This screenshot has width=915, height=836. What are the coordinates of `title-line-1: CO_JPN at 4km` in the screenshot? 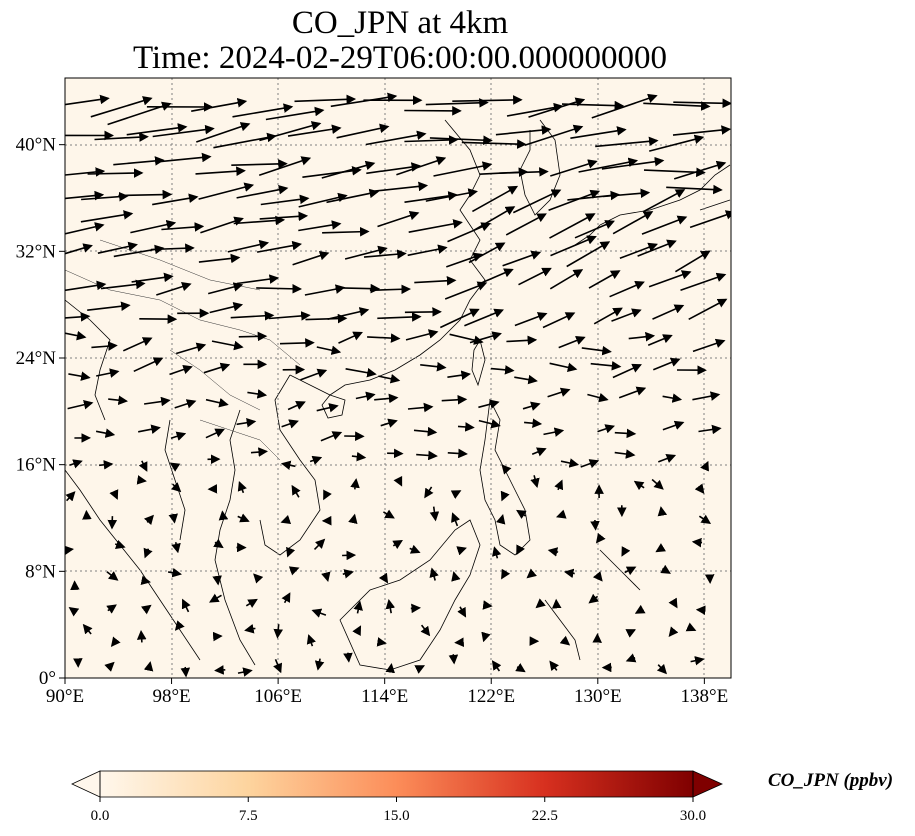 It's located at (400, 23).